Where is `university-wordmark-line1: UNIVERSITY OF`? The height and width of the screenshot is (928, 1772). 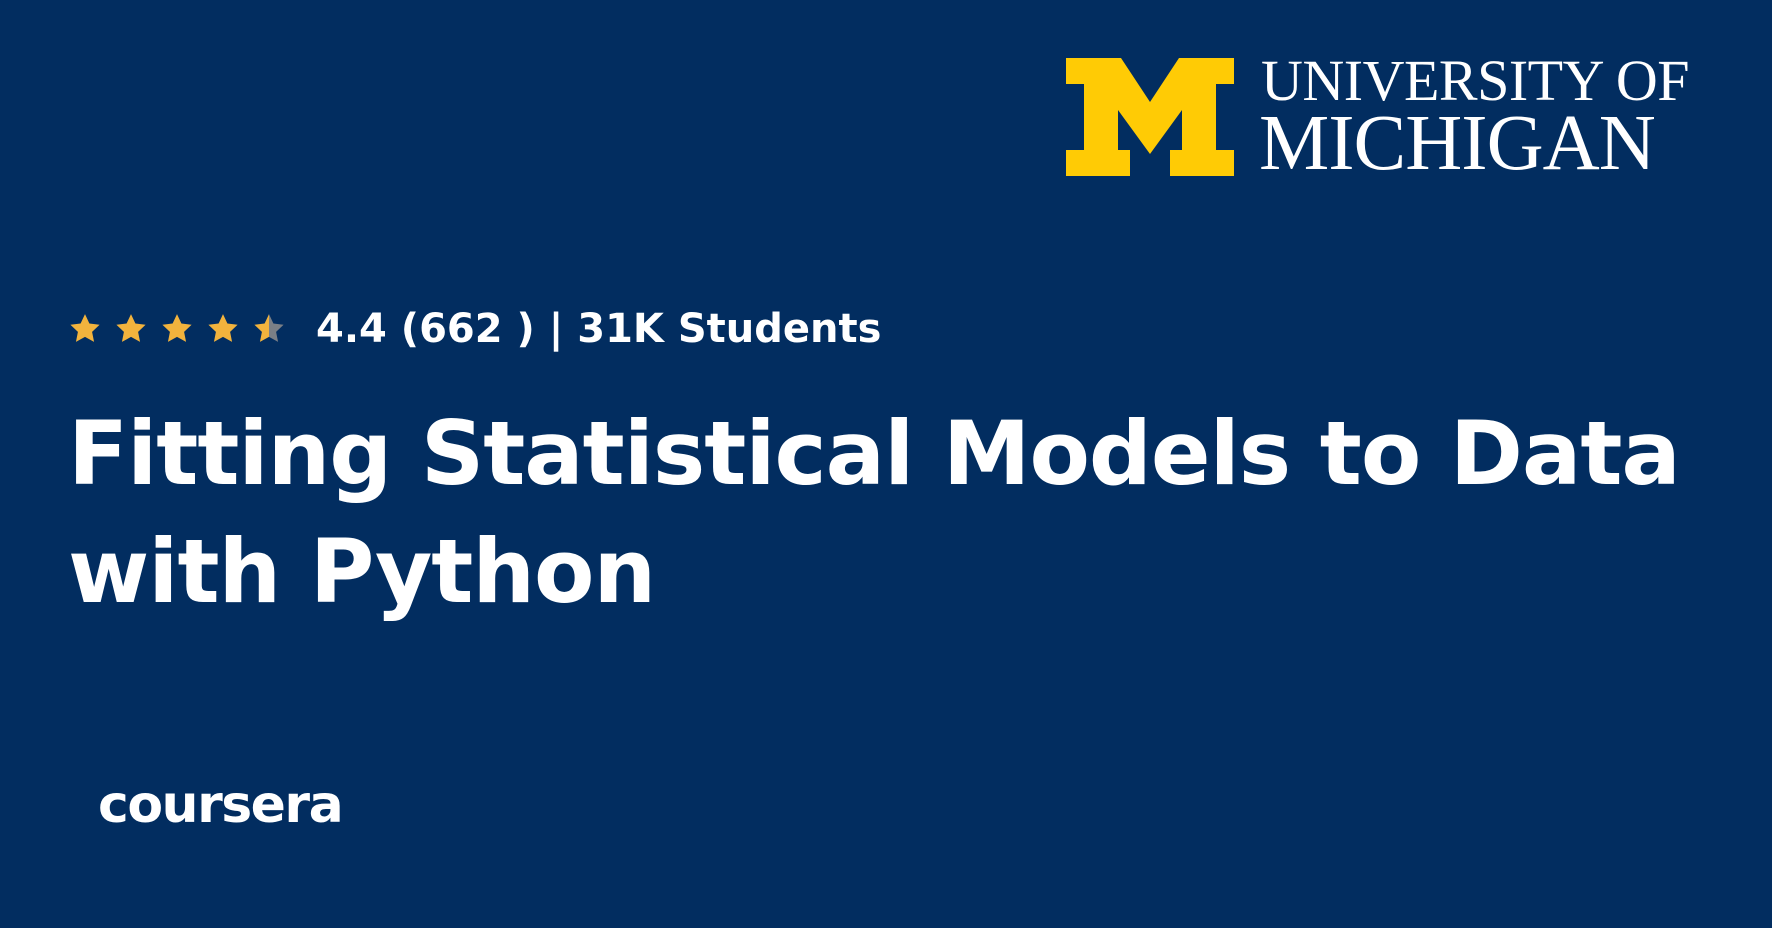 university-wordmark-line1: UNIVERSITY OF is located at coordinates (1475, 80).